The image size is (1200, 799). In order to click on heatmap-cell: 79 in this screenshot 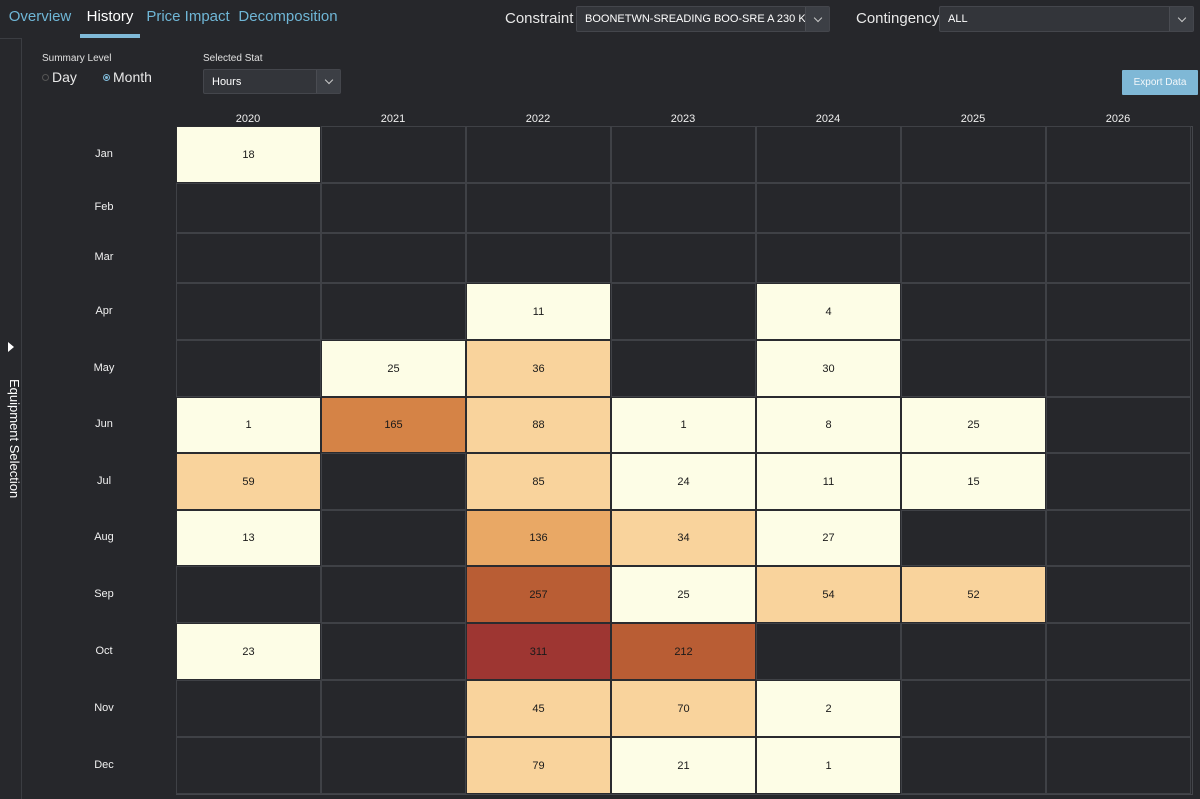, I will do `click(538, 765)`.